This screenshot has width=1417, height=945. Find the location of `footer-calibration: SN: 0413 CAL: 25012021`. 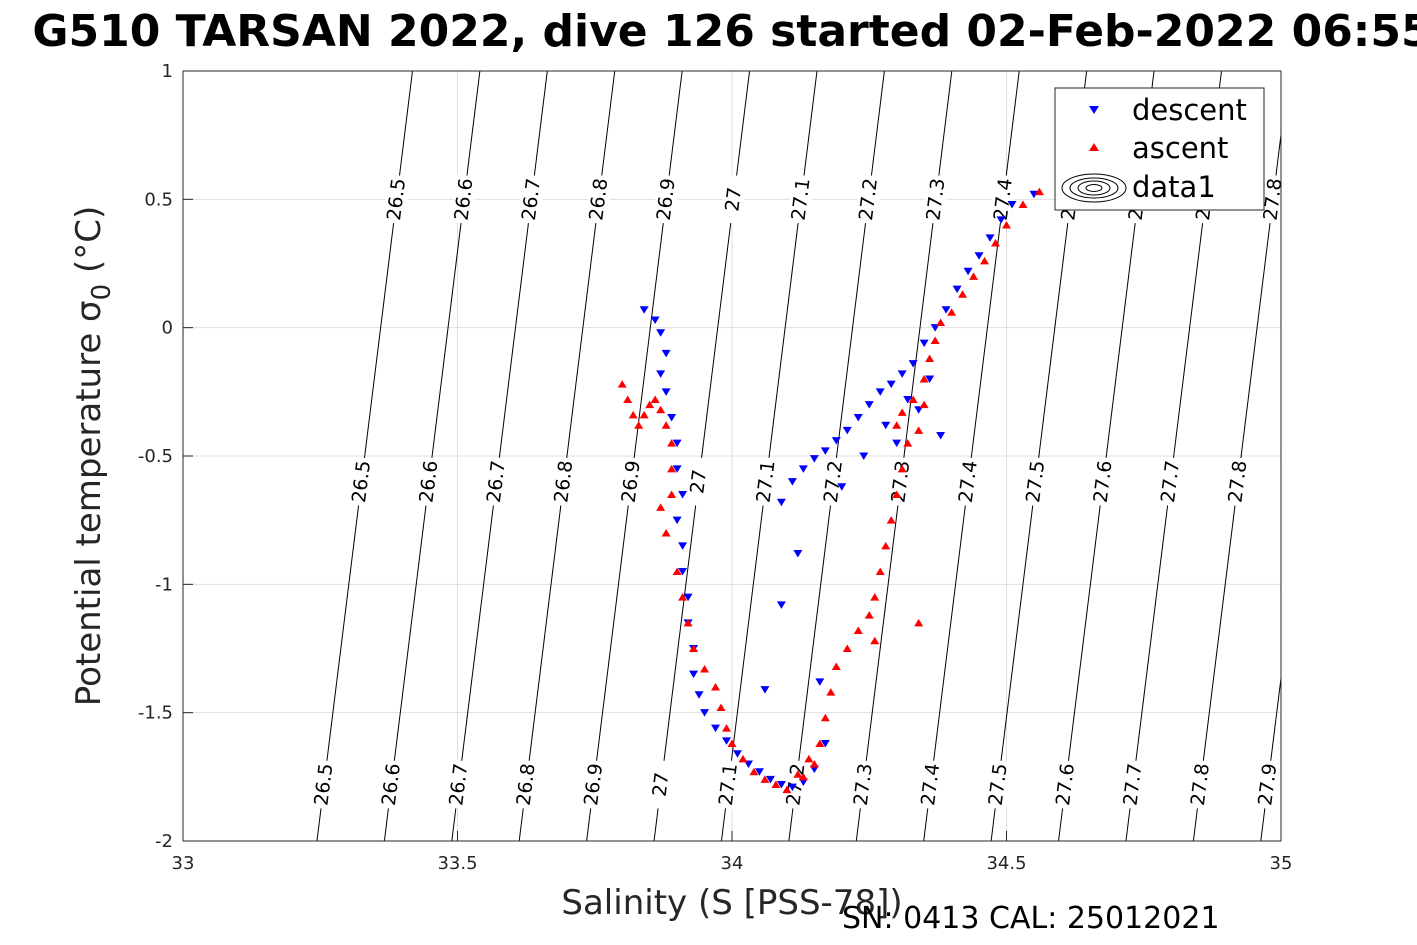

footer-calibration: SN: 0413 CAL: 25012021 is located at coordinates (1031, 918).